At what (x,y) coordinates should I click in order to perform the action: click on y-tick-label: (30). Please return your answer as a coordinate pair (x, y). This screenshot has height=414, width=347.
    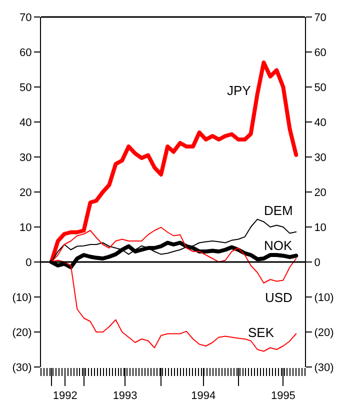
    Looking at the image, I should click on (22, 368).